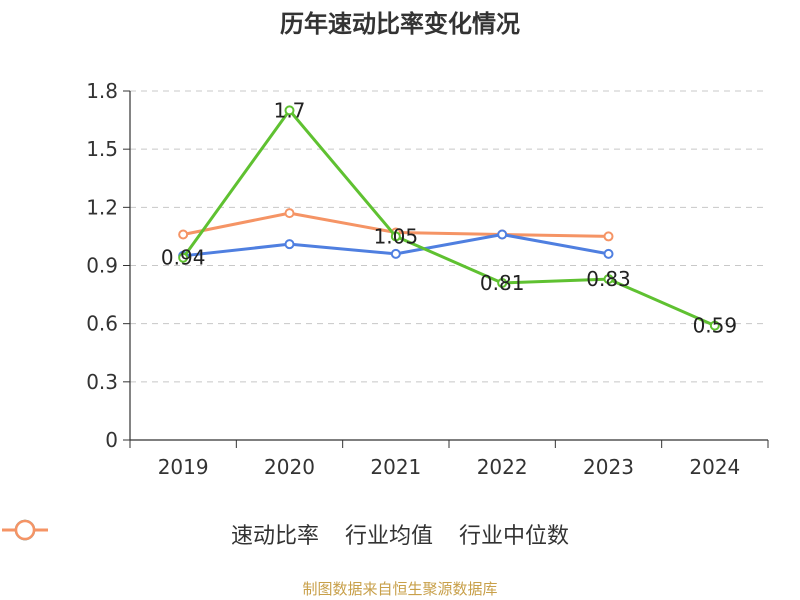  Describe the element at coordinates (102, 266) in the screenshot. I see `y-tick-label: 0.9` at that location.